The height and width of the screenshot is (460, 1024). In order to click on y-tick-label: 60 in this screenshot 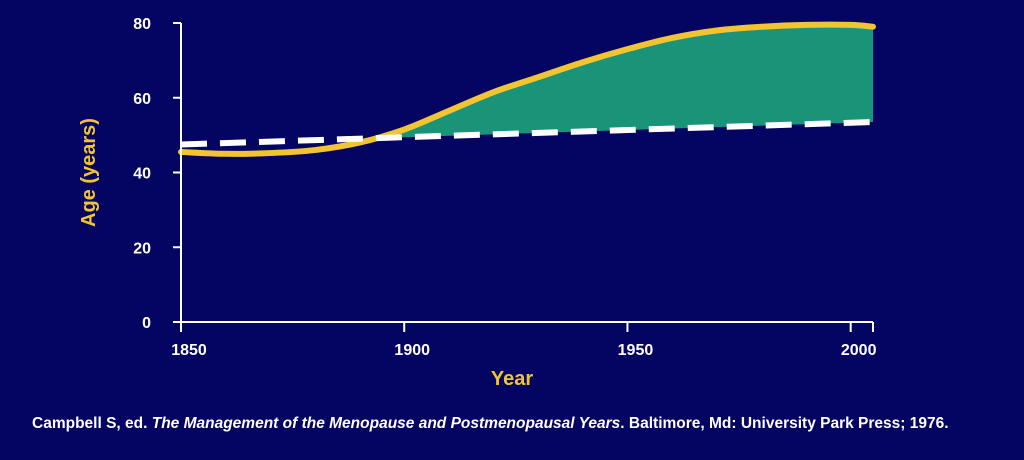, I will do `click(142, 99)`.